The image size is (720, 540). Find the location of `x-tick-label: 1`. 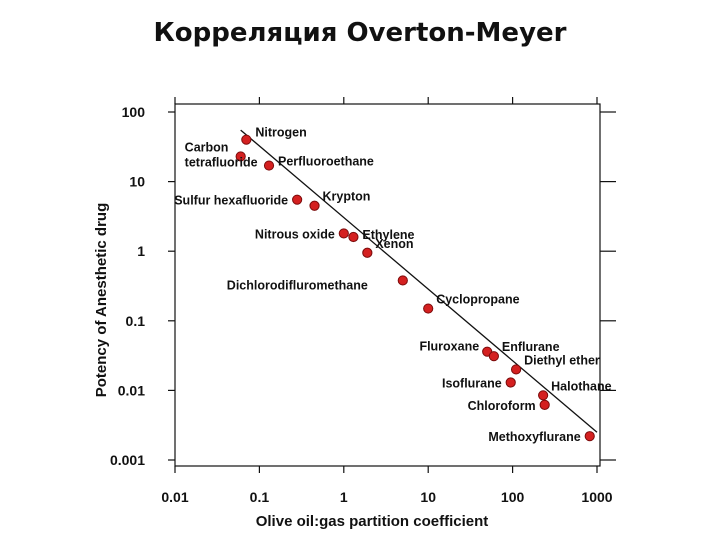

x-tick-label: 1 is located at coordinates (344, 497).